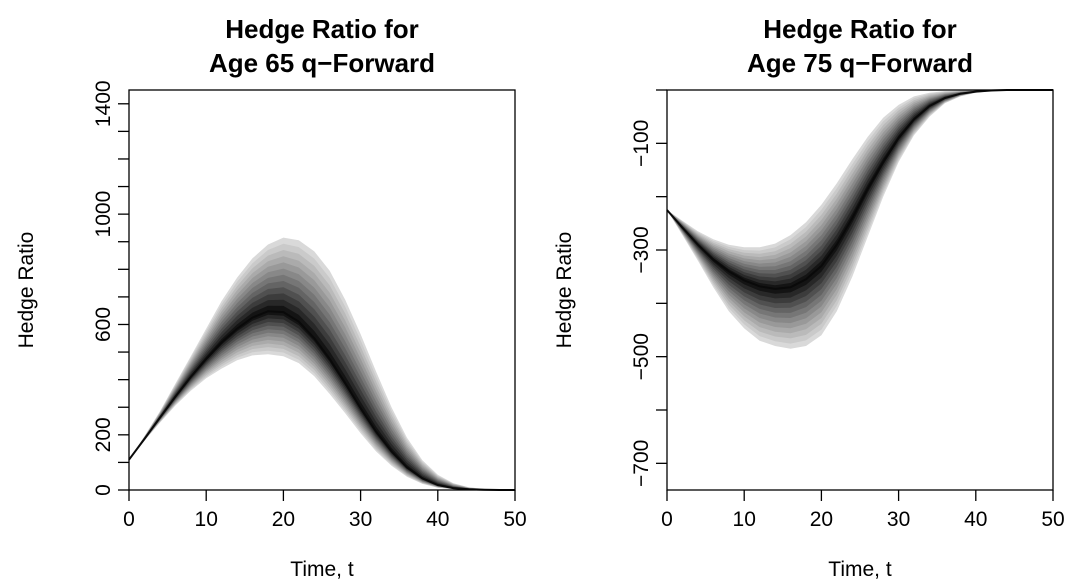 The width and height of the screenshot is (1068, 581). I want to click on y-axis: −100 −300 −500 −700, so click(648, 288).